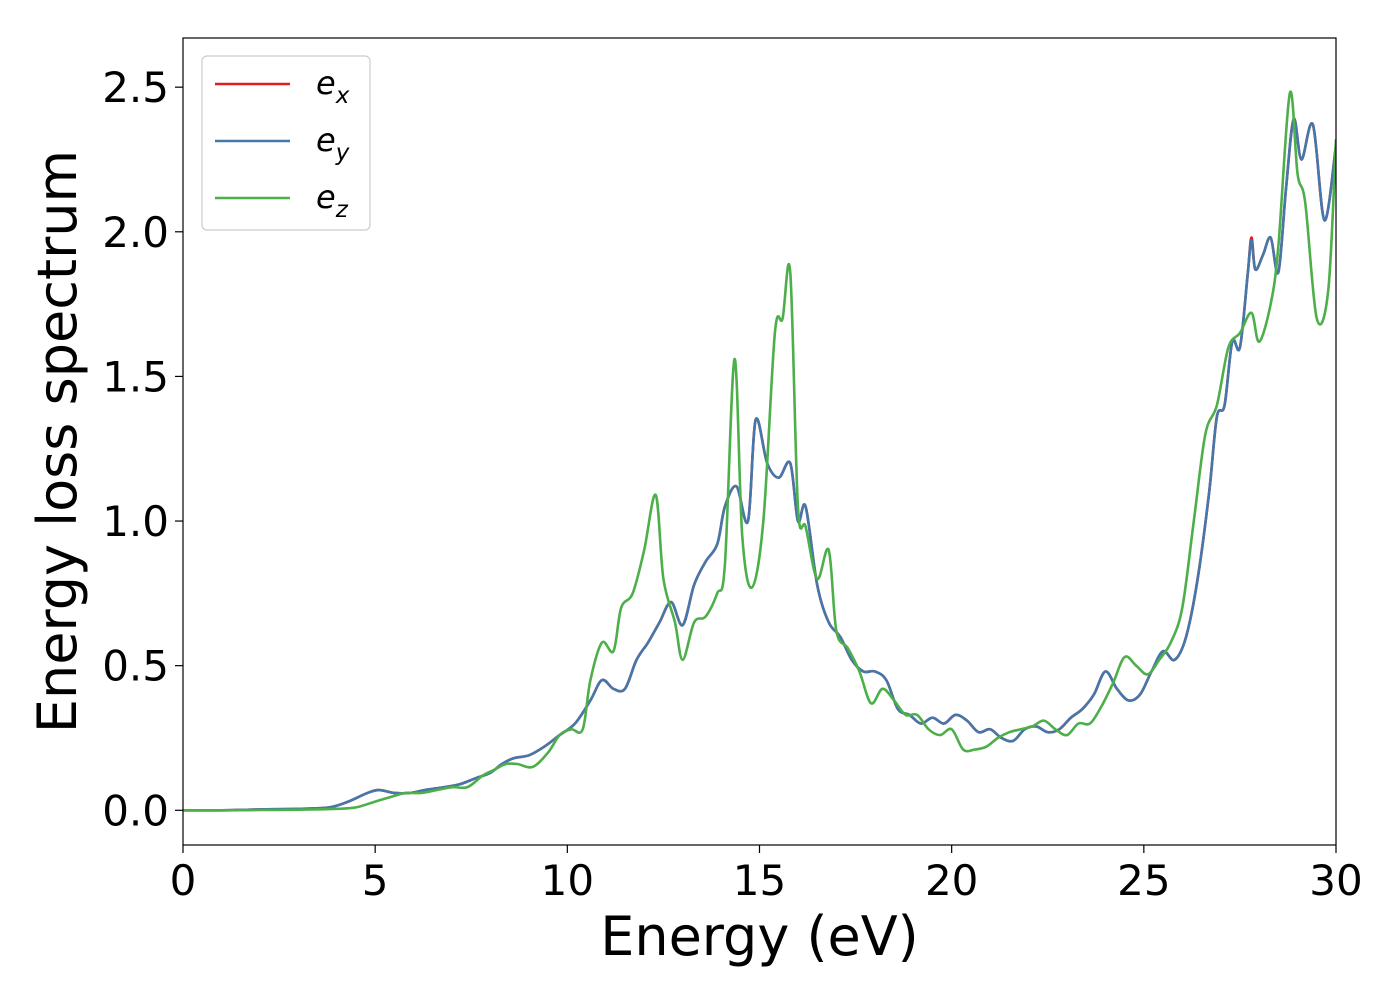  What do you see at coordinates (567, 880) in the screenshot?
I see `x-tick-label: 10` at bounding box center [567, 880].